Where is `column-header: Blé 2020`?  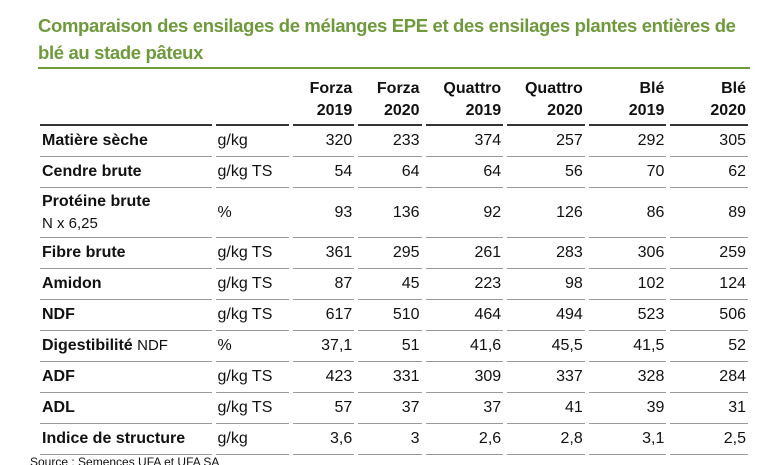
column-header: Blé 2020 is located at coordinates (709, 98).